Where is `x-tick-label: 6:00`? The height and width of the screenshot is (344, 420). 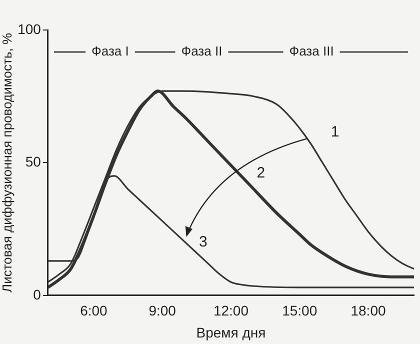
x-tick-label: 6:00 is located at coordinates (94, 310).